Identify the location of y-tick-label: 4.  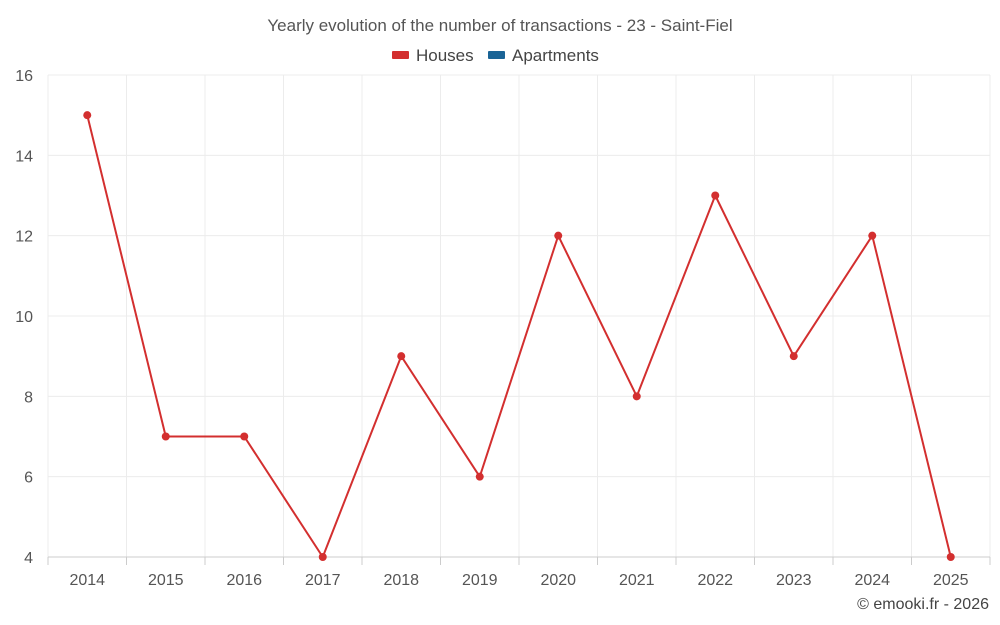
(28, 558).